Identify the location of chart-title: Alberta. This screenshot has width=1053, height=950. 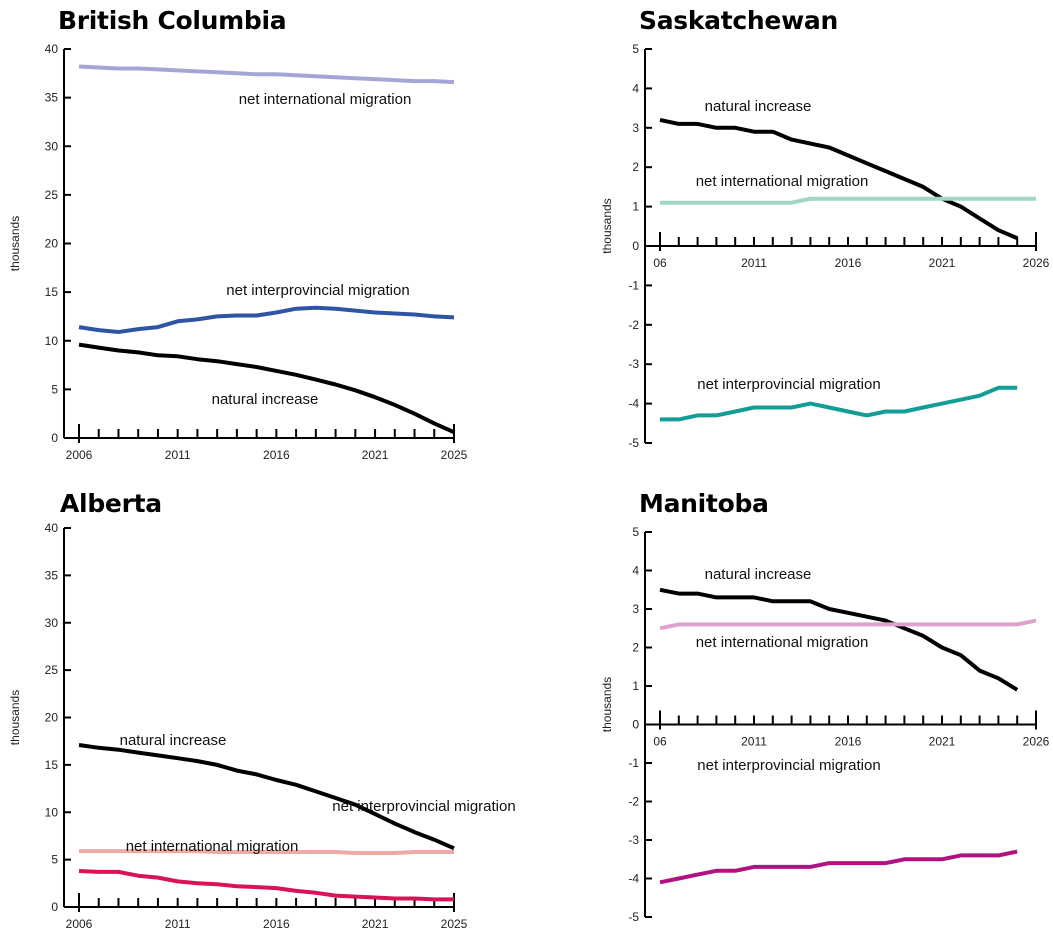
(111, 503).